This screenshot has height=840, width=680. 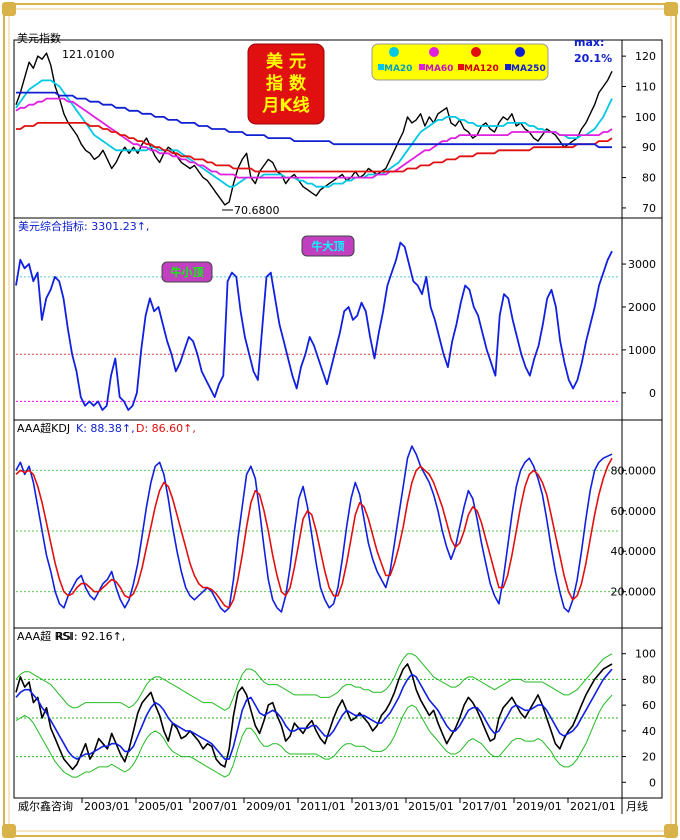 What do you see at coordinates (45, 636) in the screenshot?
I see `panel4-title: AAA超 RSI` at bounding box center [45, 636].